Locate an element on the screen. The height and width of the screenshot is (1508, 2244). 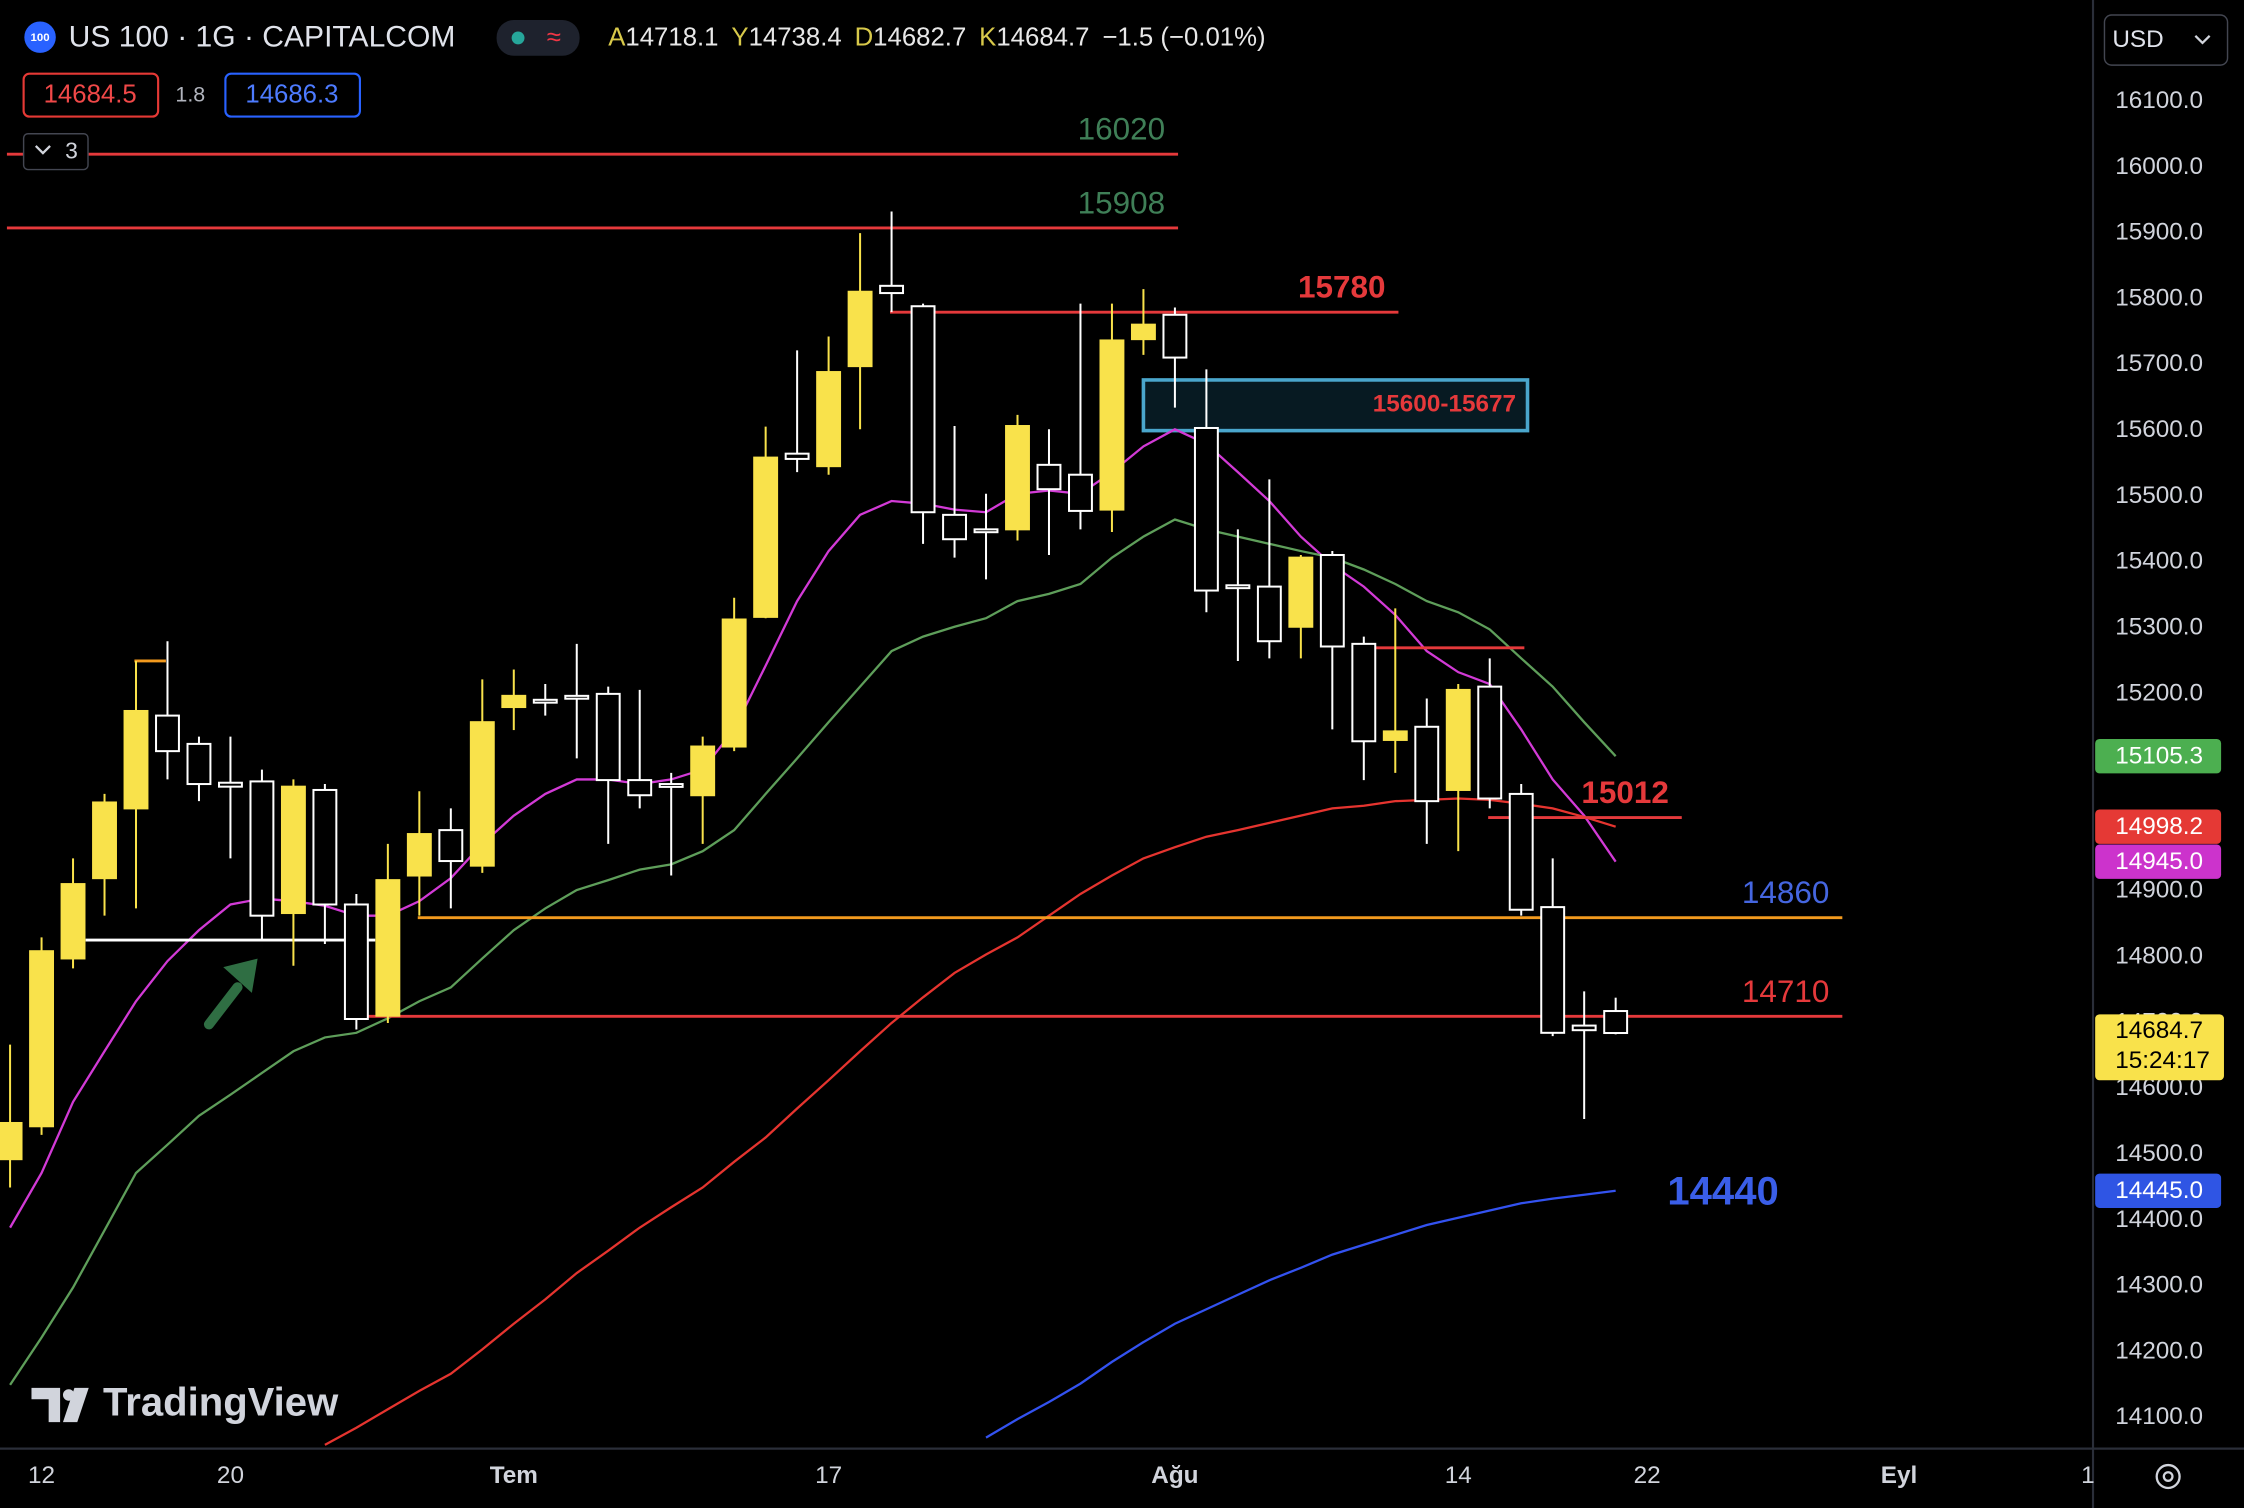
y-tick-label: 14300.0 is located at coordinates (2159, 1285).